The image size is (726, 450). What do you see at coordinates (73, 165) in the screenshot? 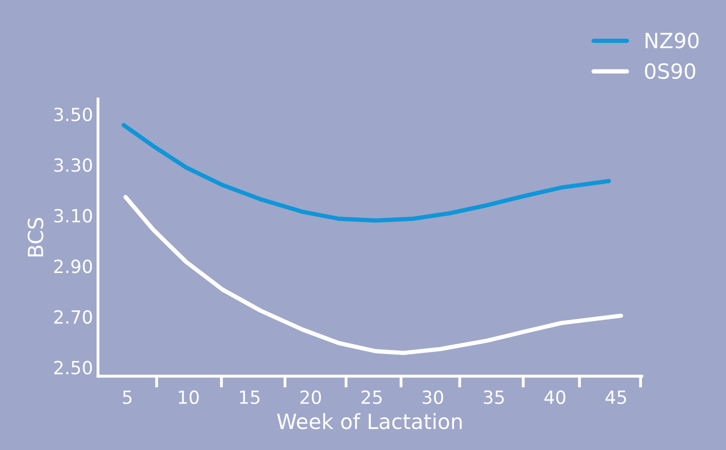
I see `y-tick-label: 3.30` at bounding box center [73, 165].